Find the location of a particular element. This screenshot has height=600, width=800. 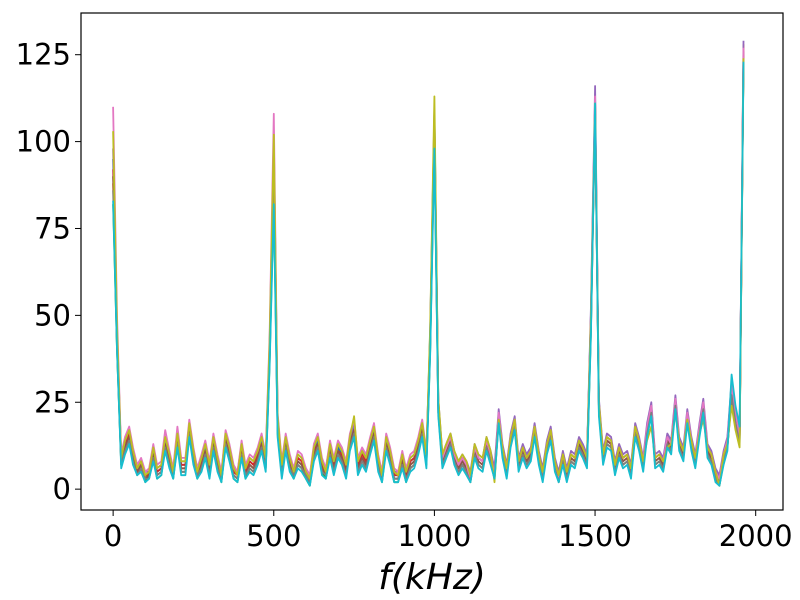

x-axis-ticks: 0 500 1000 1500 2000 is located at coordinates (448, 531).